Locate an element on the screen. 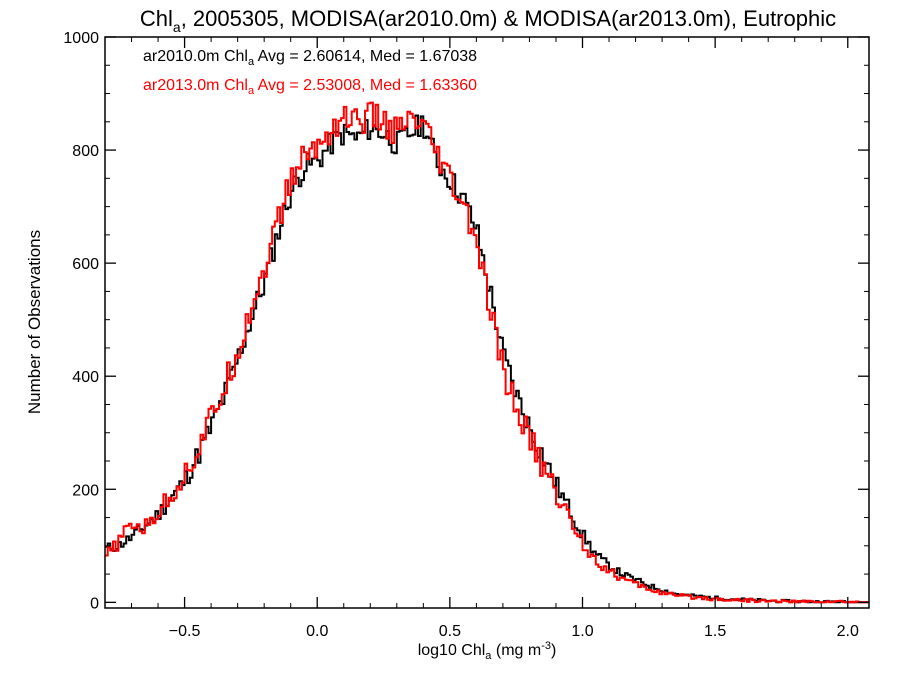 The height and width of the screenshot is (675, 900). chart-title-prefix: Chl is located at coordinates (156, 18).